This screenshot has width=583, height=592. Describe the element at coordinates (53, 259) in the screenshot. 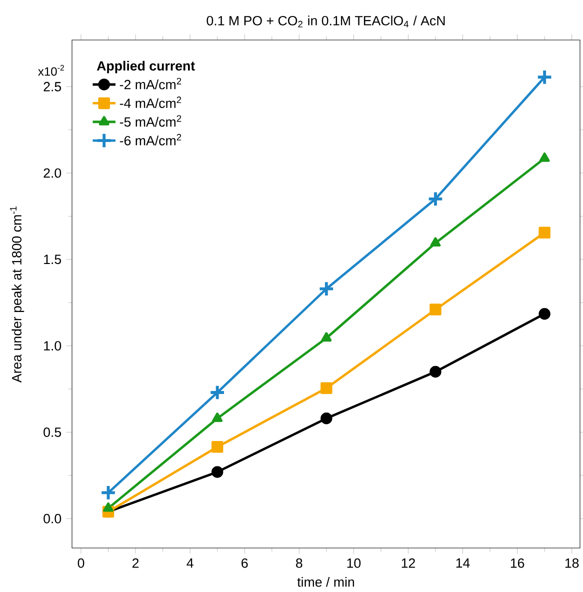

I see `y-tick-label: 1.5` at that location.